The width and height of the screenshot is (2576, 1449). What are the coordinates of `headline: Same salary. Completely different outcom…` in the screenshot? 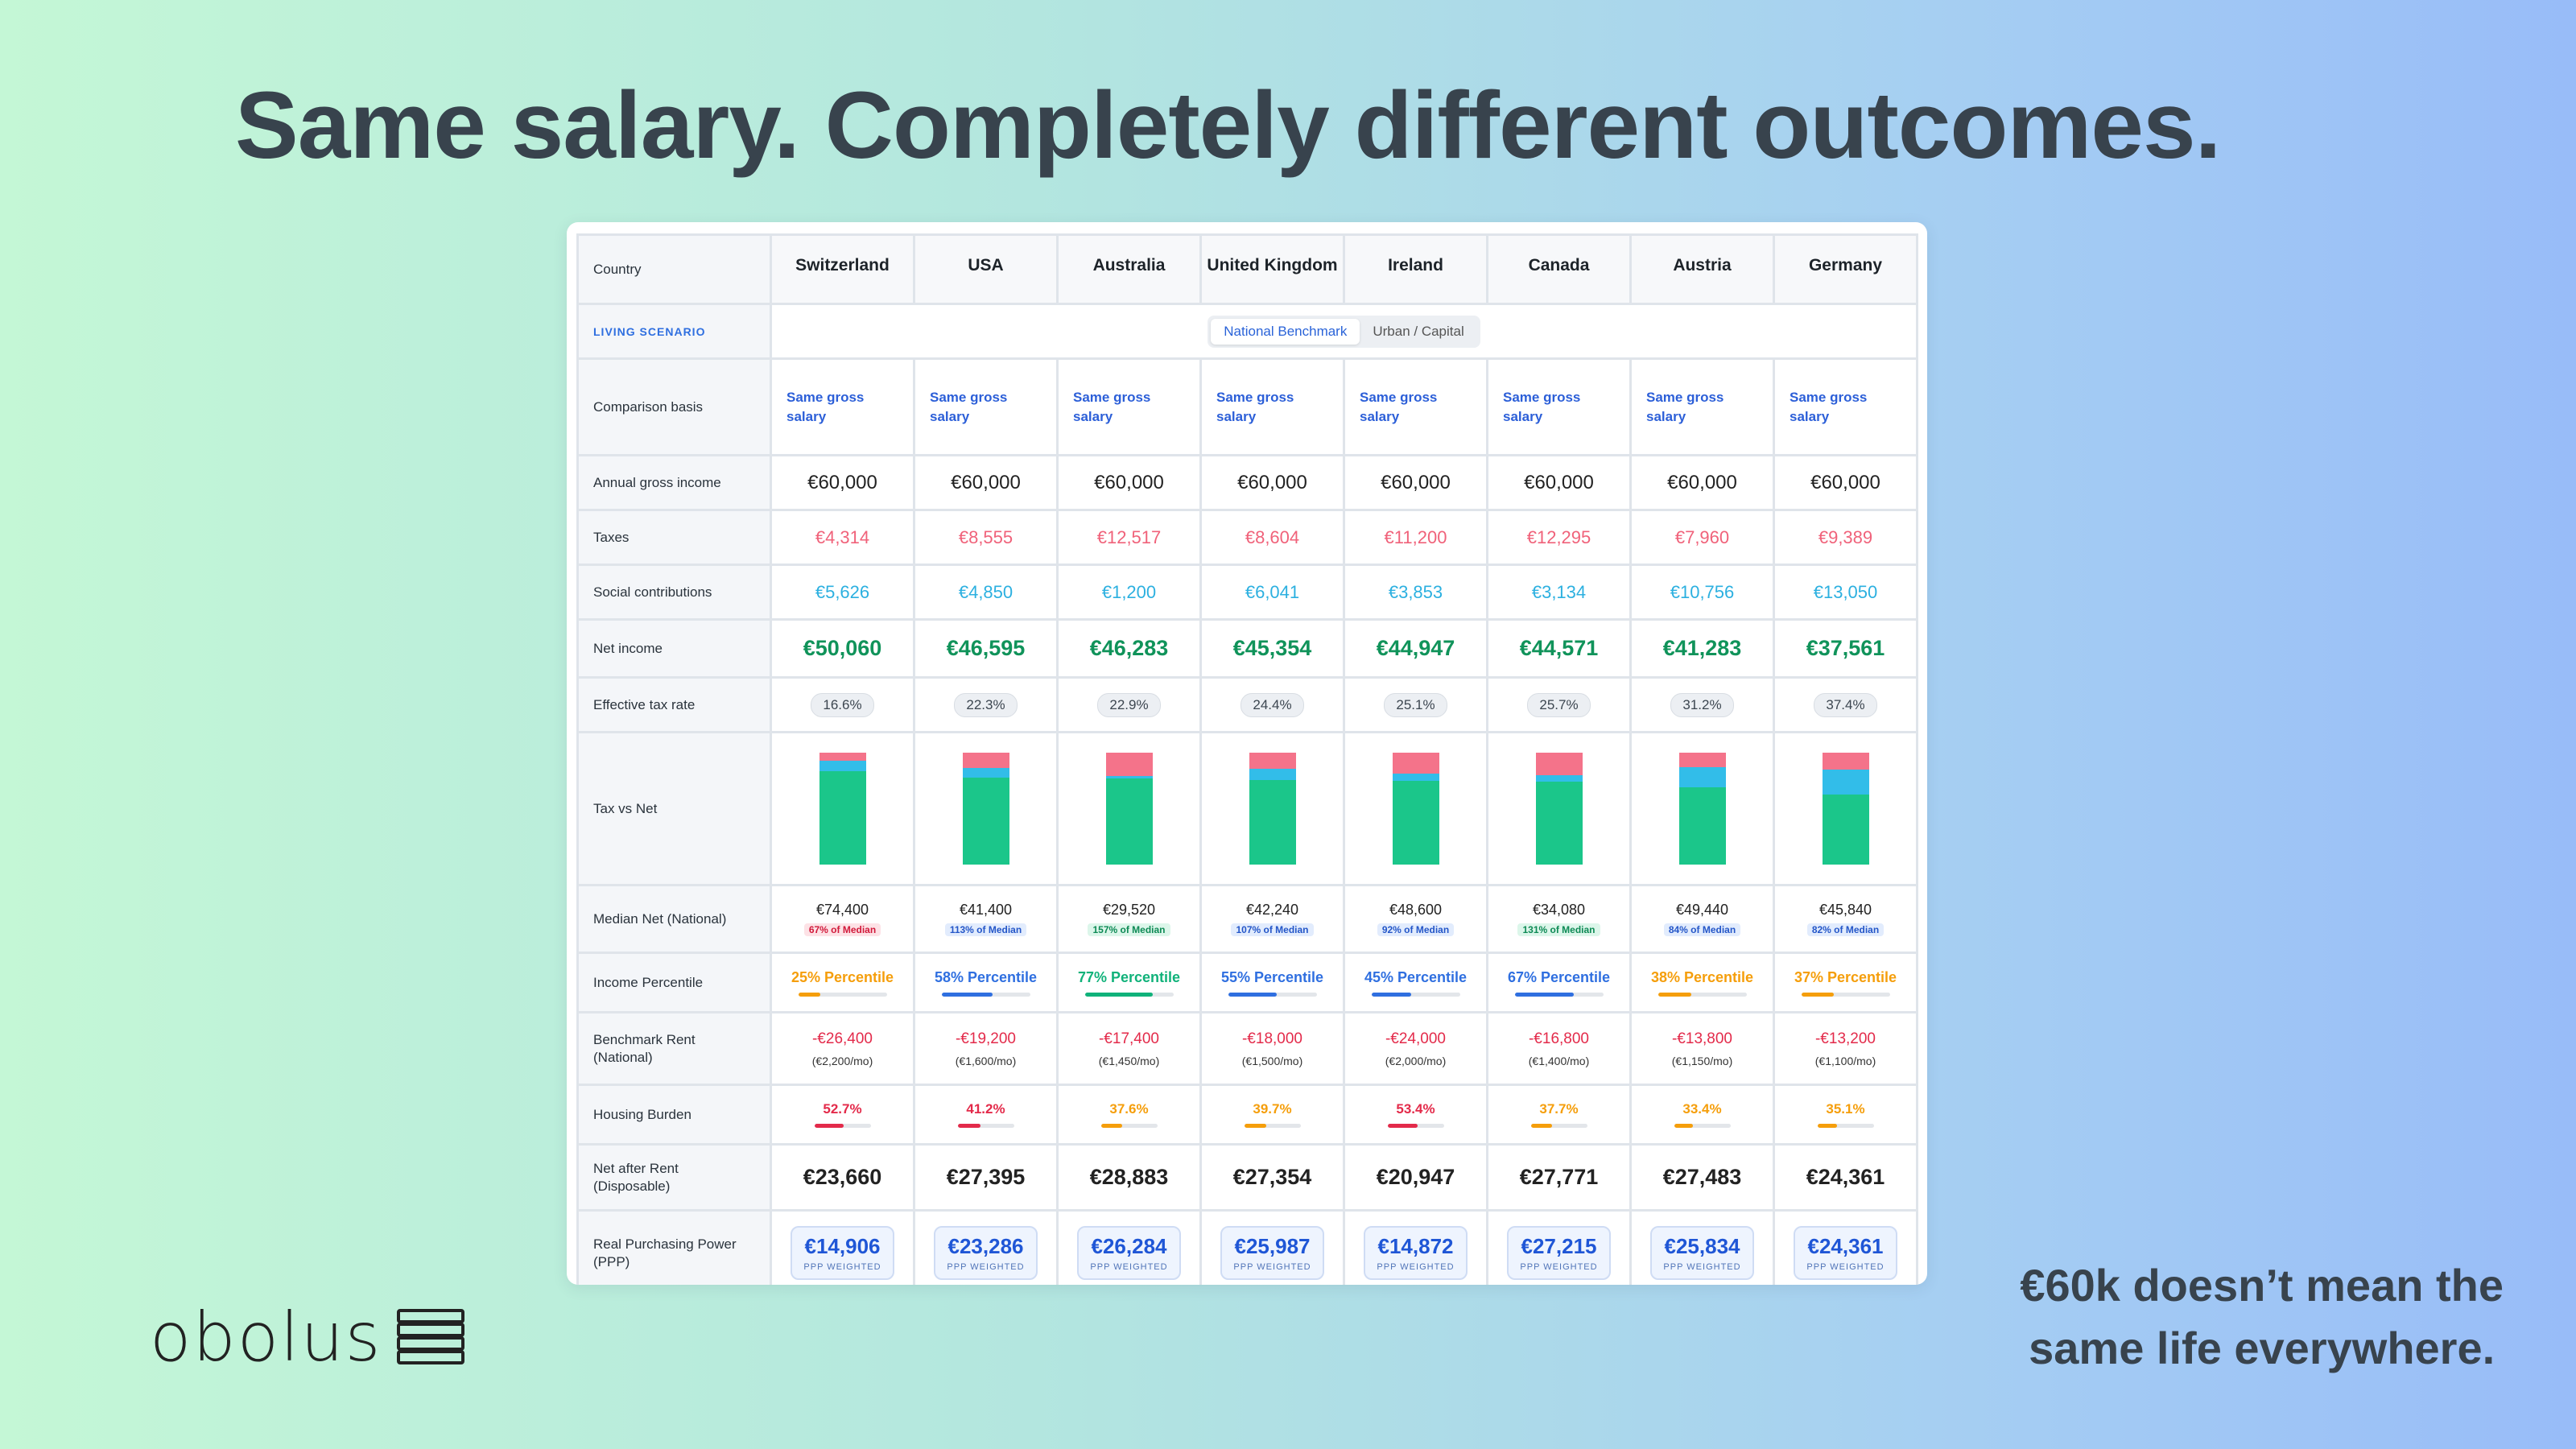 It's located at (1228, 126).